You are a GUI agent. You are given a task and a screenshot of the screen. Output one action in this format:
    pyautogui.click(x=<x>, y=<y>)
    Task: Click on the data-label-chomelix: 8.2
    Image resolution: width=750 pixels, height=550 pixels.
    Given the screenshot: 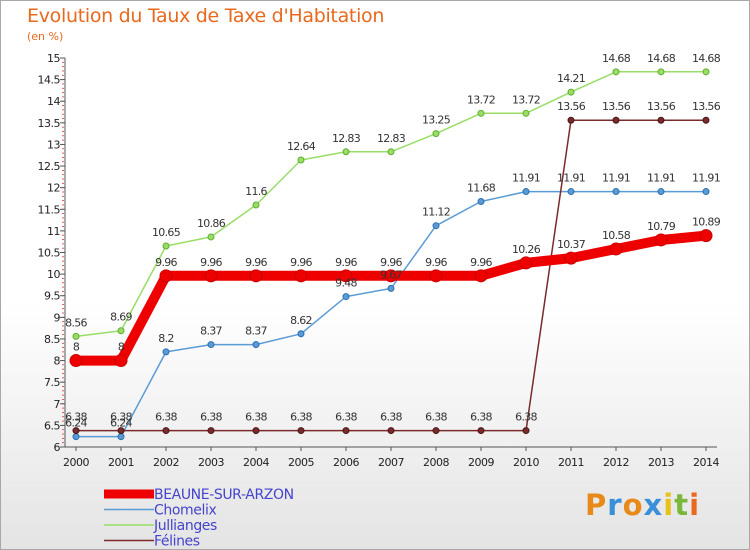 What is the action you would take?
    pyautogui.click(x=165, y=338)
    